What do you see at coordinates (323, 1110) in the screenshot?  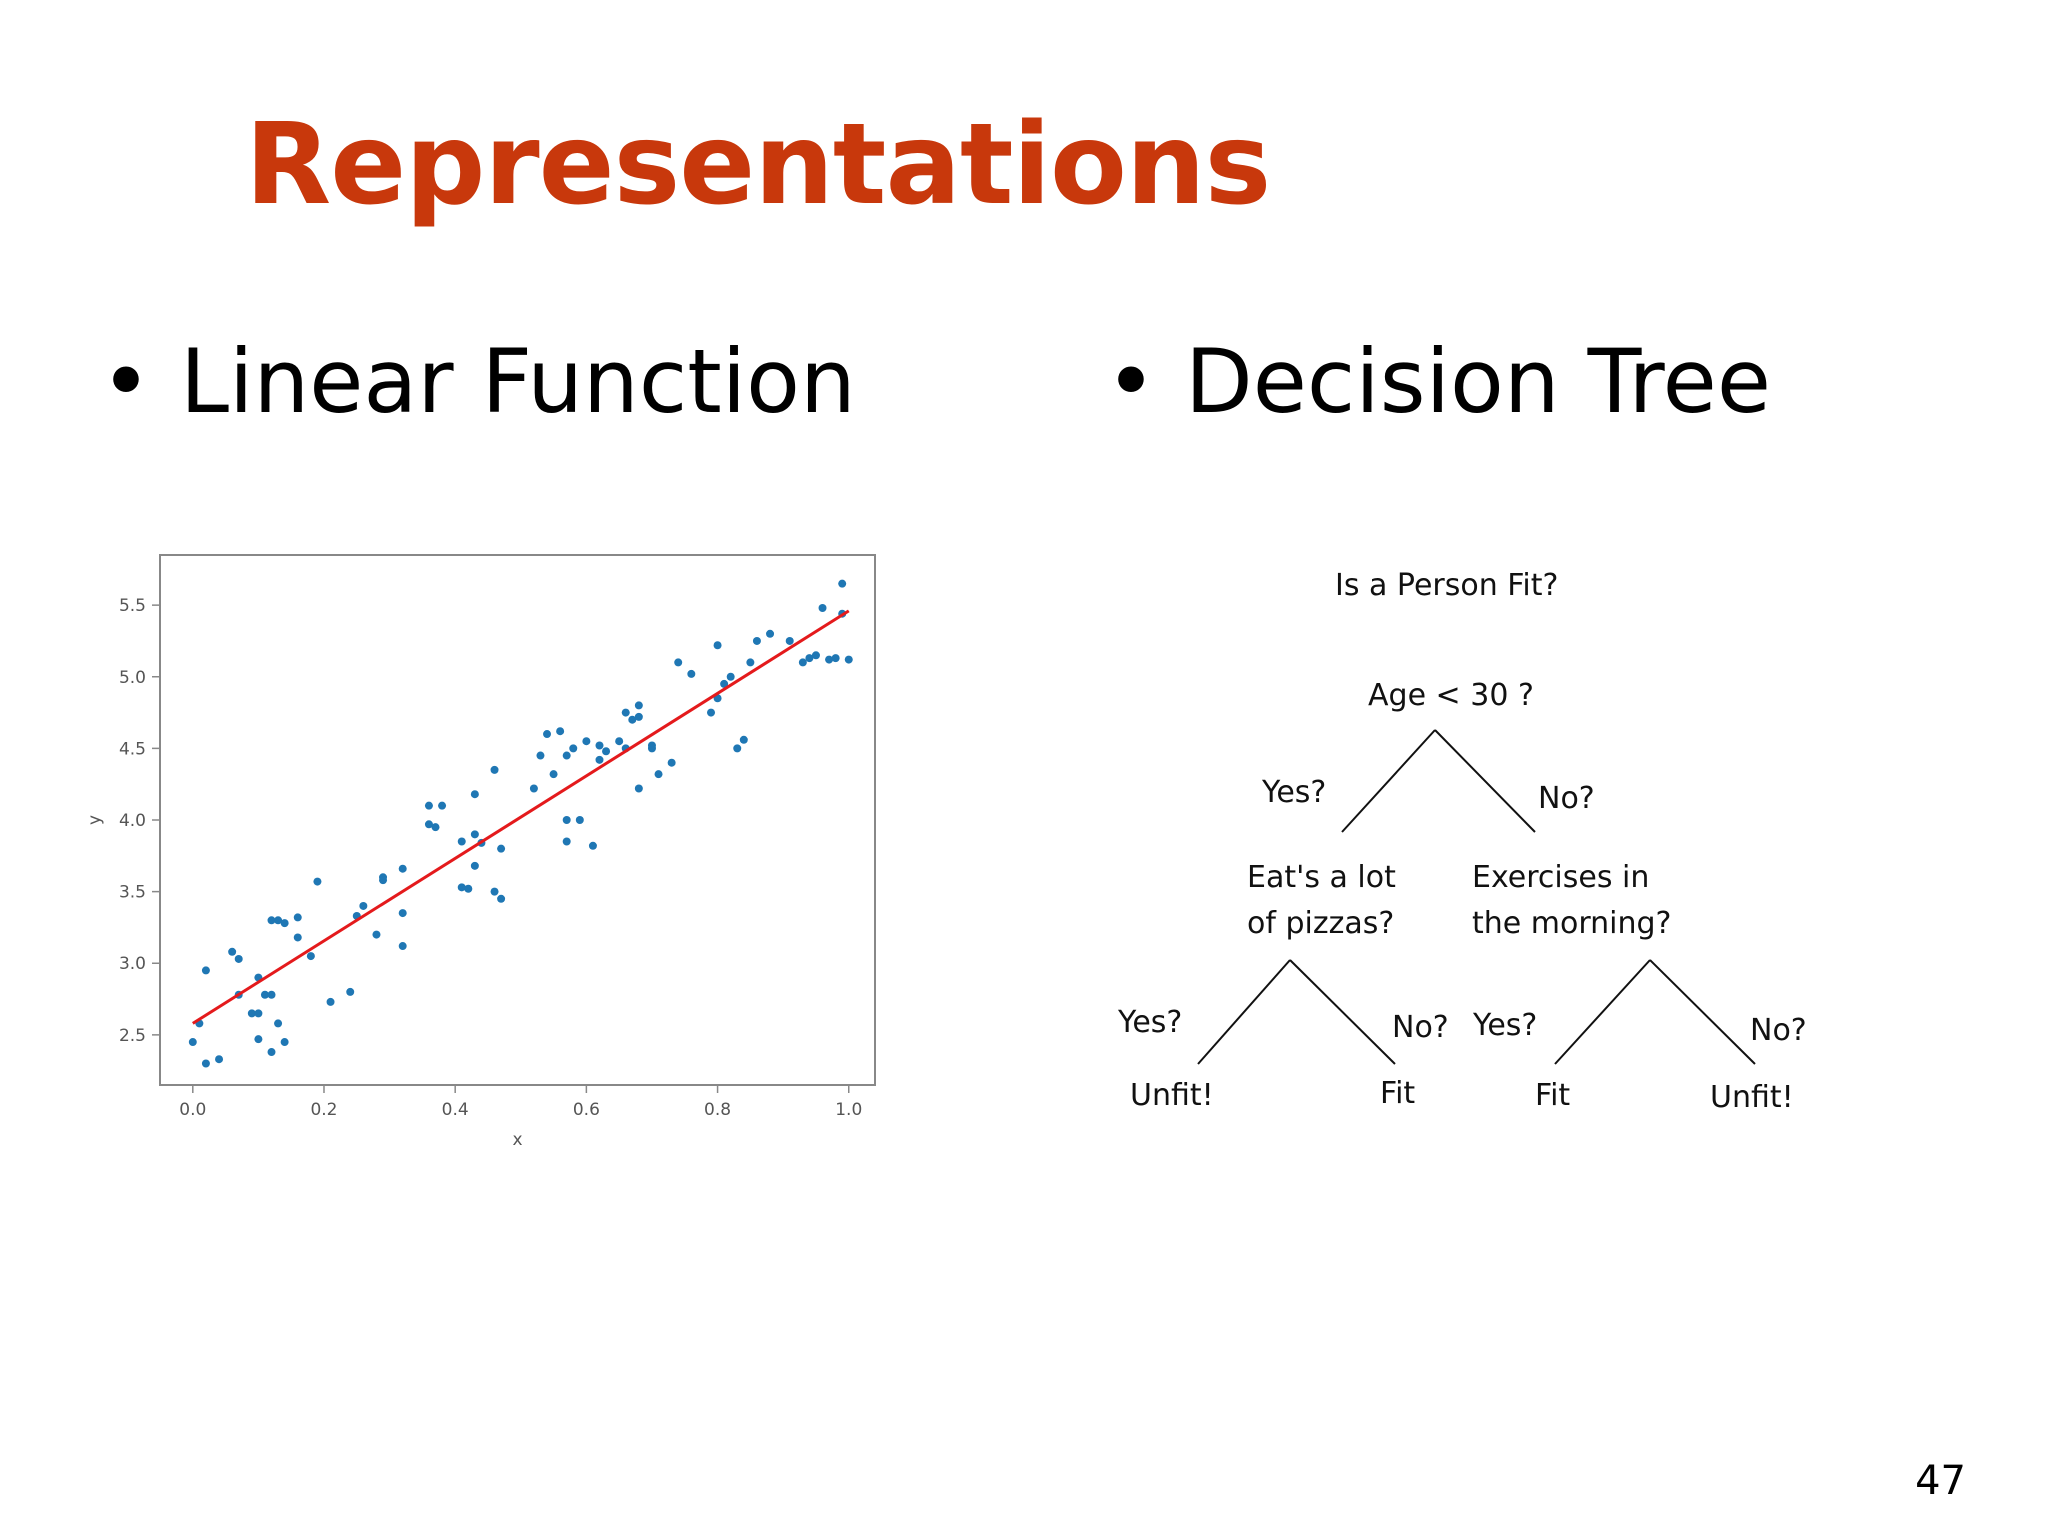 I see `x-tick-label-1: 0.2` at bounding box center [323, 1110].